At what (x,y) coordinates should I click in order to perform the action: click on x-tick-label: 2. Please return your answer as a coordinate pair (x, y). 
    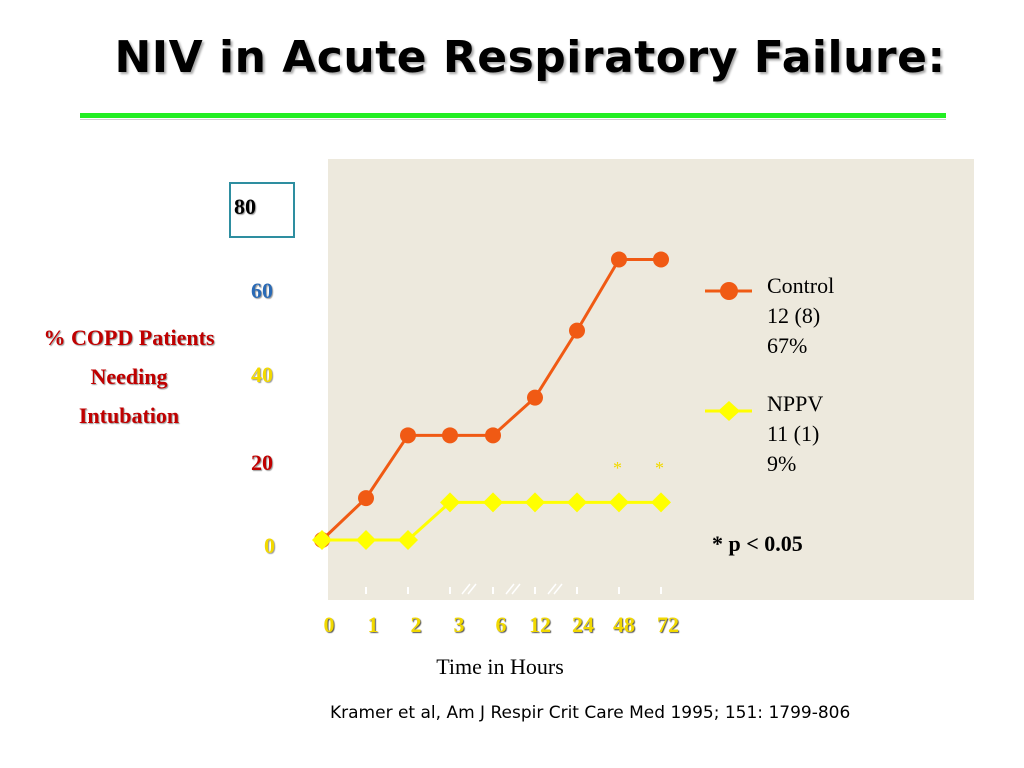
    Looking at the image, I should click on (416, 624).